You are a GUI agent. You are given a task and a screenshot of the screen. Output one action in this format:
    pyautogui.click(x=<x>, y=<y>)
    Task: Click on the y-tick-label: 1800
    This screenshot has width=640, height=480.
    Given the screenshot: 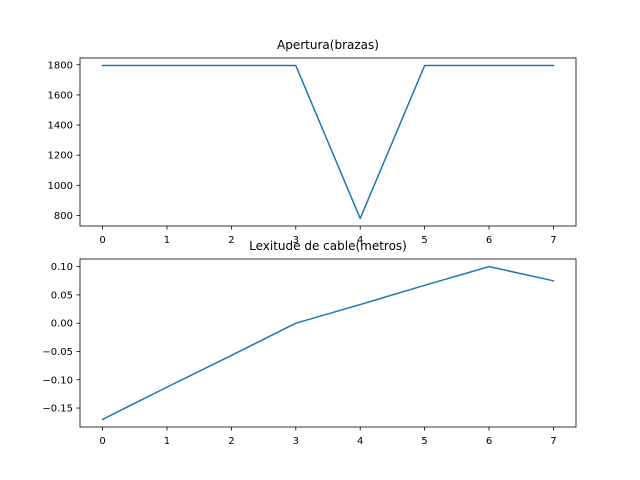 What is the action you would take?
    pyautogui.click(x=60, y=65)
    